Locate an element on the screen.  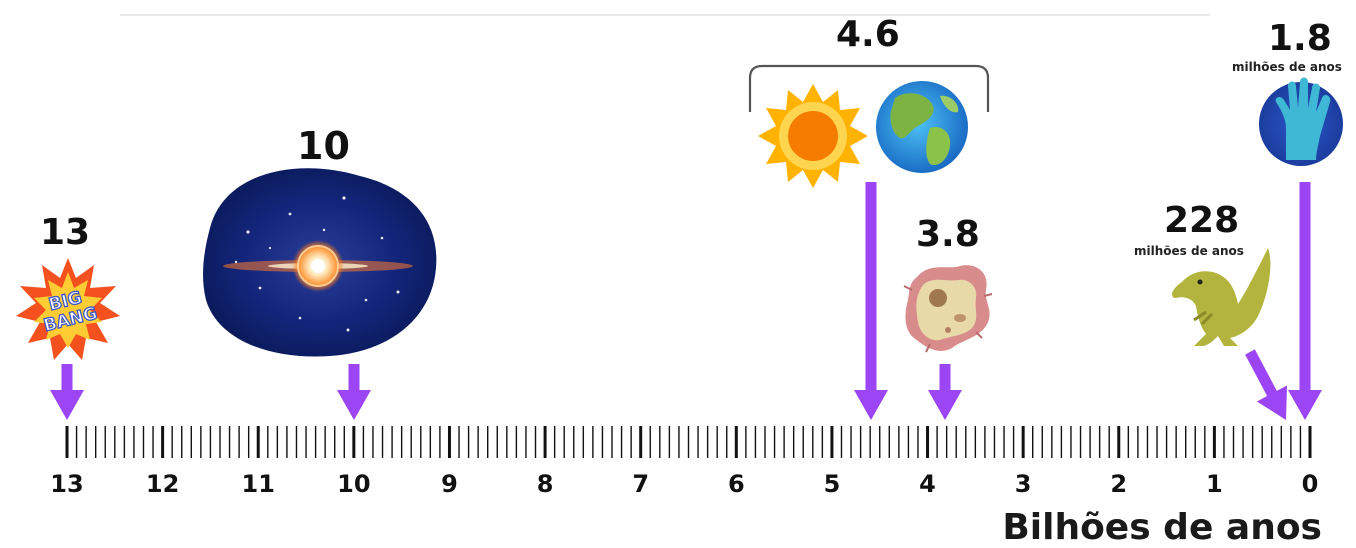
hand-icon is located at coordinates (1301, 122).